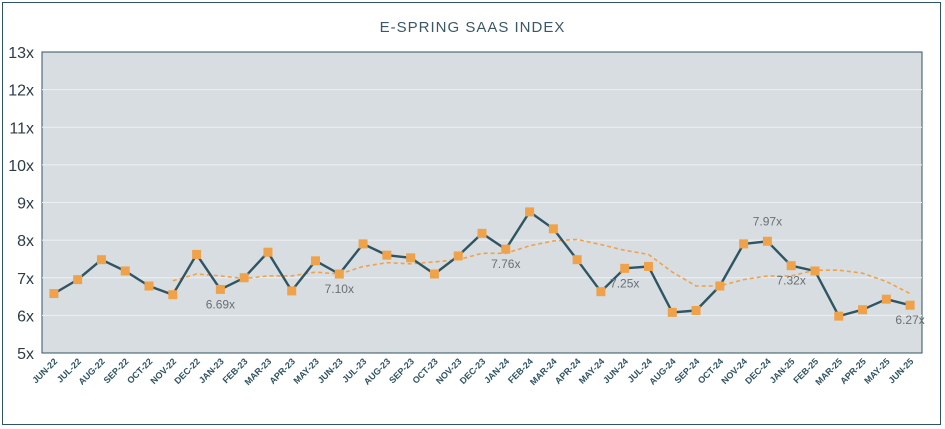  Describe the element at coordinates (543, 371) in the screenshot. I see `x-tick-label: MAR-24` at that location.